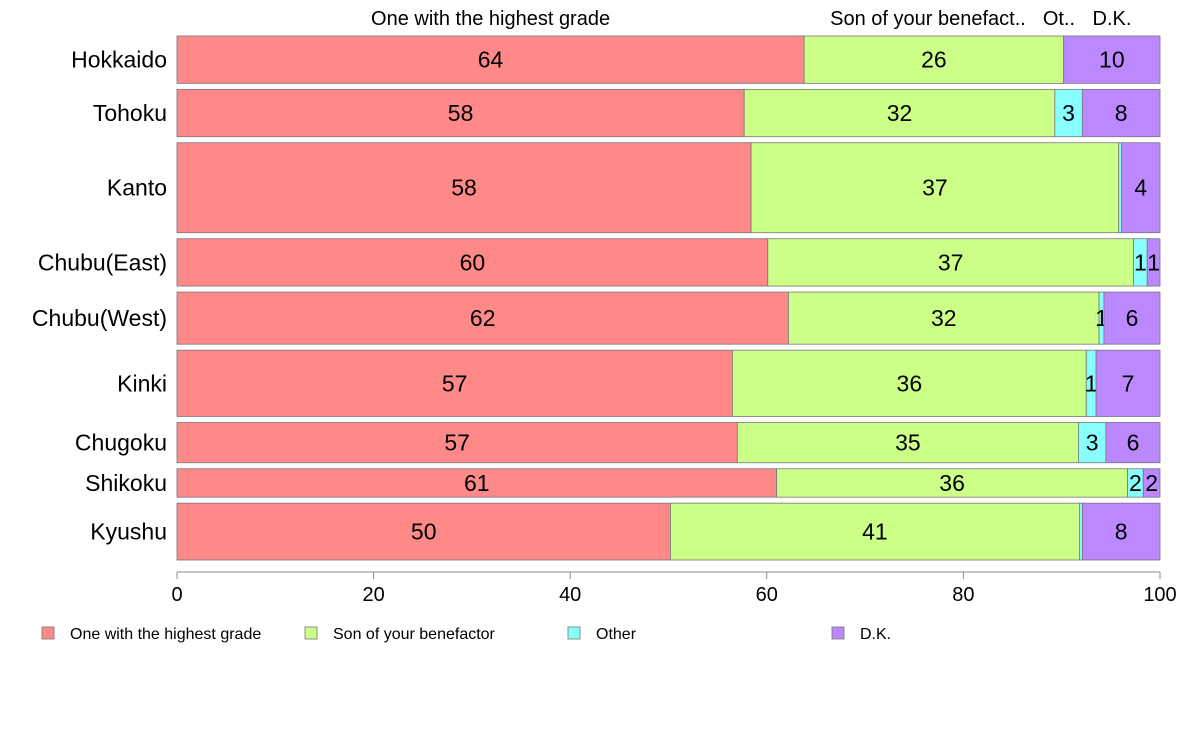  What do you see at coordinates (1059, 19) in the screenshot?
I see `top-series-label: Ot..` at bounding box center [1059, 19].